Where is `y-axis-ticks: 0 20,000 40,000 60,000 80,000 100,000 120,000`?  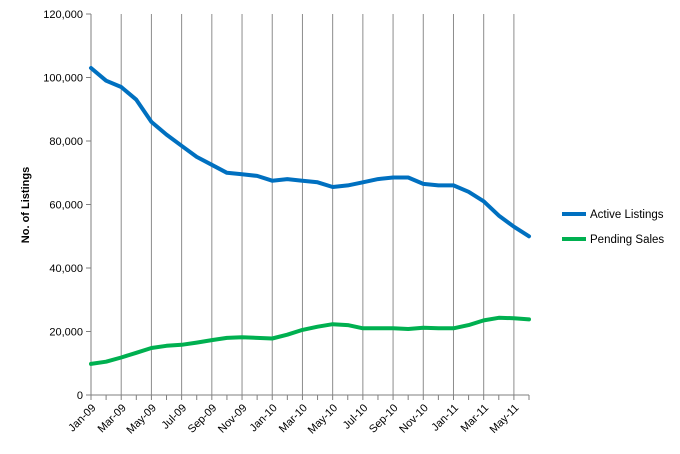 y-axis-ticks: 0 20,000 40,000 60,000 80,000 100,000 120,000 is located at coordinates (67, 205).